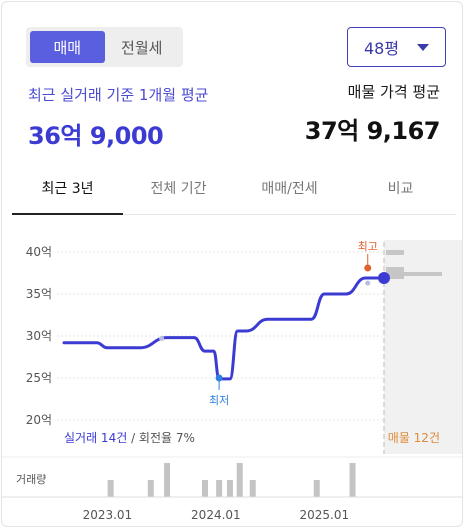 Image resolution: width=466 pixels, height=530 pixels. Describe the element at coordinates (161, 438) in the screenshot. I see `turnover-rate: / 회전율 7%` at that location.